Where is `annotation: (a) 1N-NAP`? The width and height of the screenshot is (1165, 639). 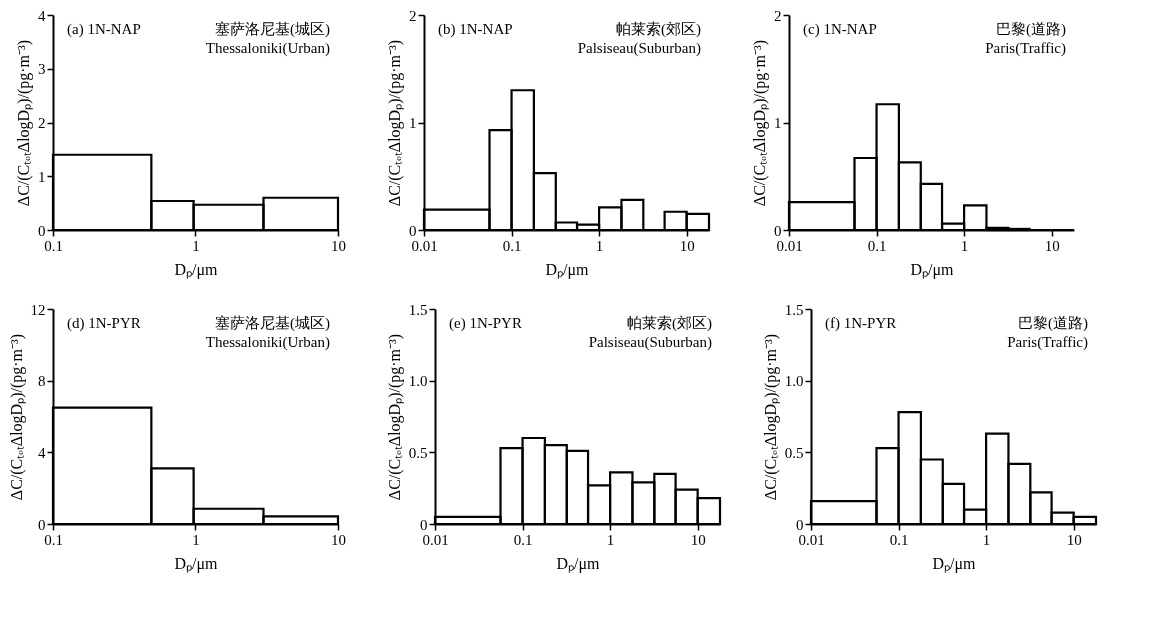 annotation: (a) 1N-NAP is located at coordinates (104, 29).